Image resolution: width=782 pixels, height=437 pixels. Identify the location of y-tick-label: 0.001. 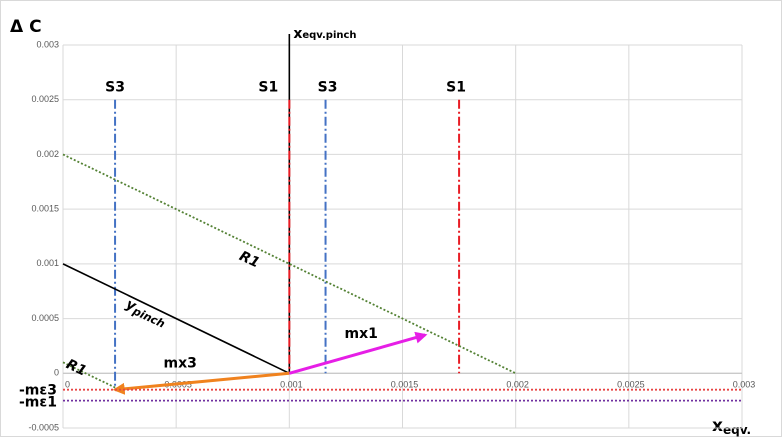
(47, 263).